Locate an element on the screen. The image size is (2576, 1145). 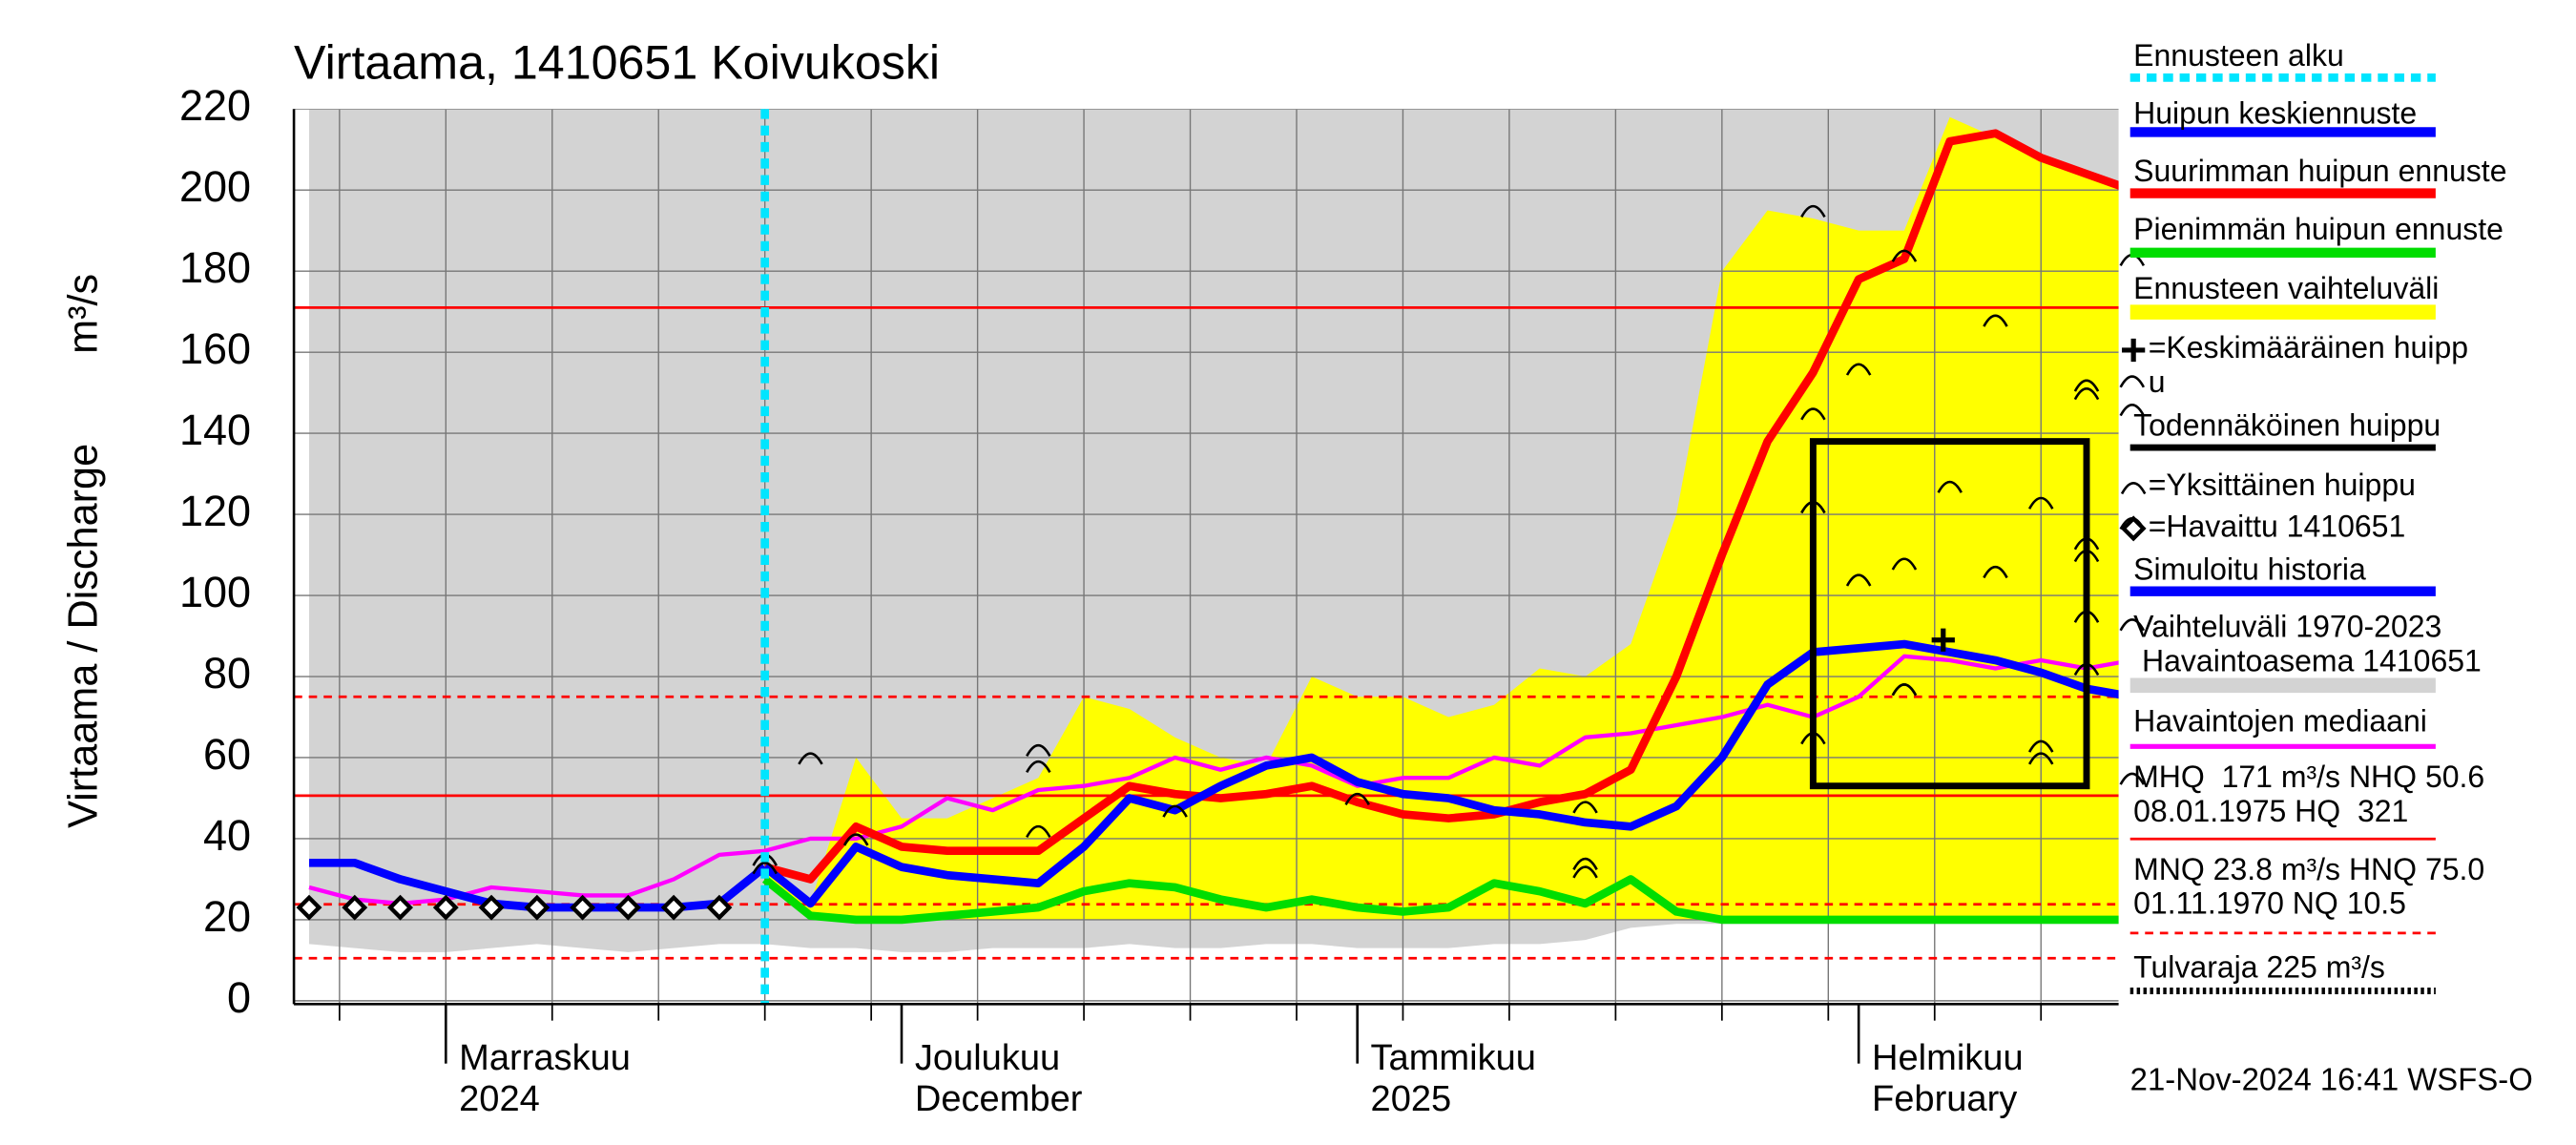
legend-label: =Keskimääräinen huipp u is located at coordinates (2308, 364).